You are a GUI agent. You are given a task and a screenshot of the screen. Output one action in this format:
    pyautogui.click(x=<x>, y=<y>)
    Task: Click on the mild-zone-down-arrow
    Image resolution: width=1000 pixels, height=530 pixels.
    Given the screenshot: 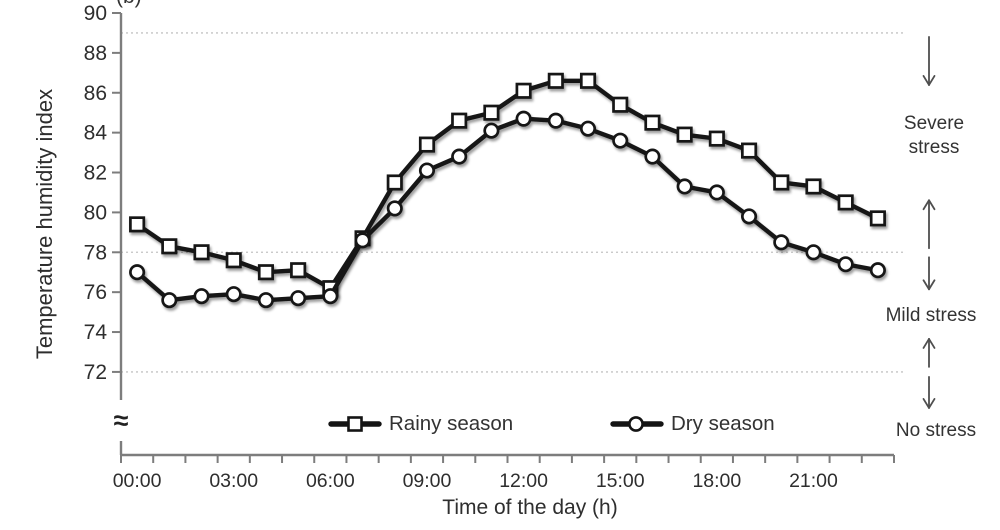 What is the action you would take?
    pyautogui.click(x=929, y=273)
    